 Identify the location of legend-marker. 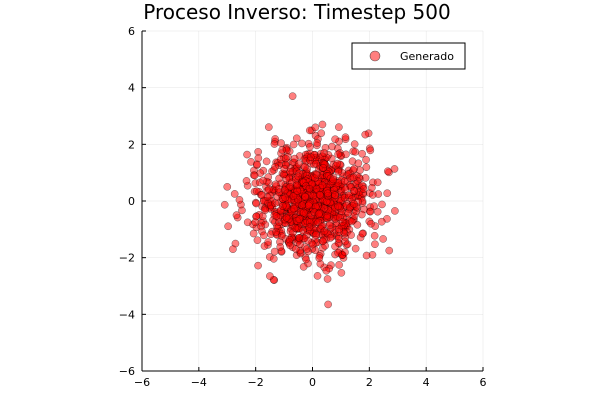
(375, 56).